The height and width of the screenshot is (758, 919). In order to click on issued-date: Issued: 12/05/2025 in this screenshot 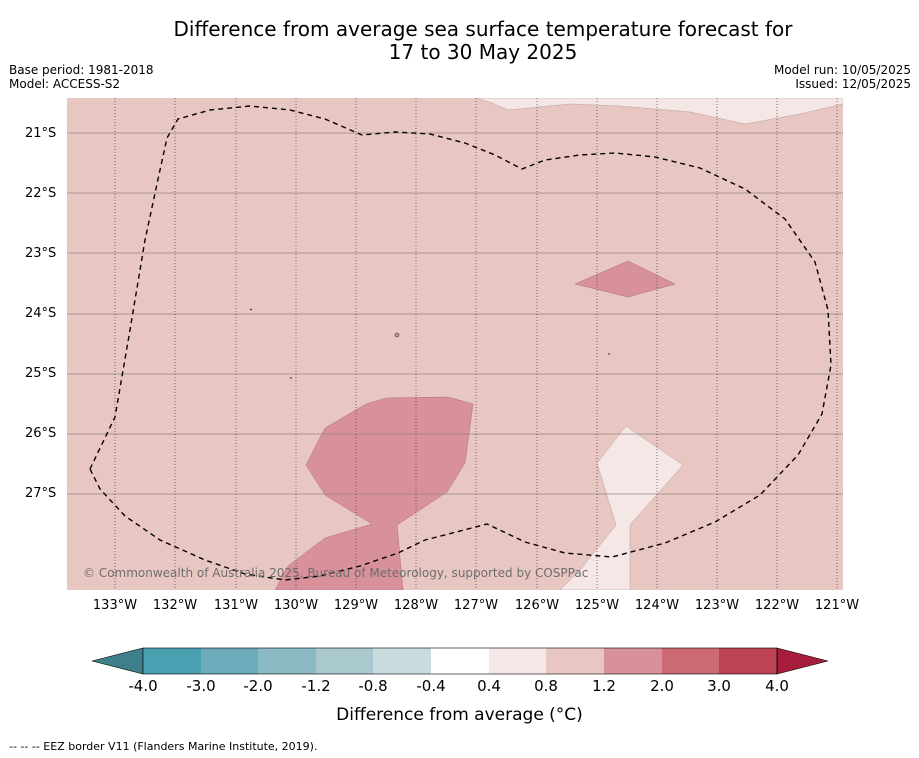, I will do `click(853, 84)`.